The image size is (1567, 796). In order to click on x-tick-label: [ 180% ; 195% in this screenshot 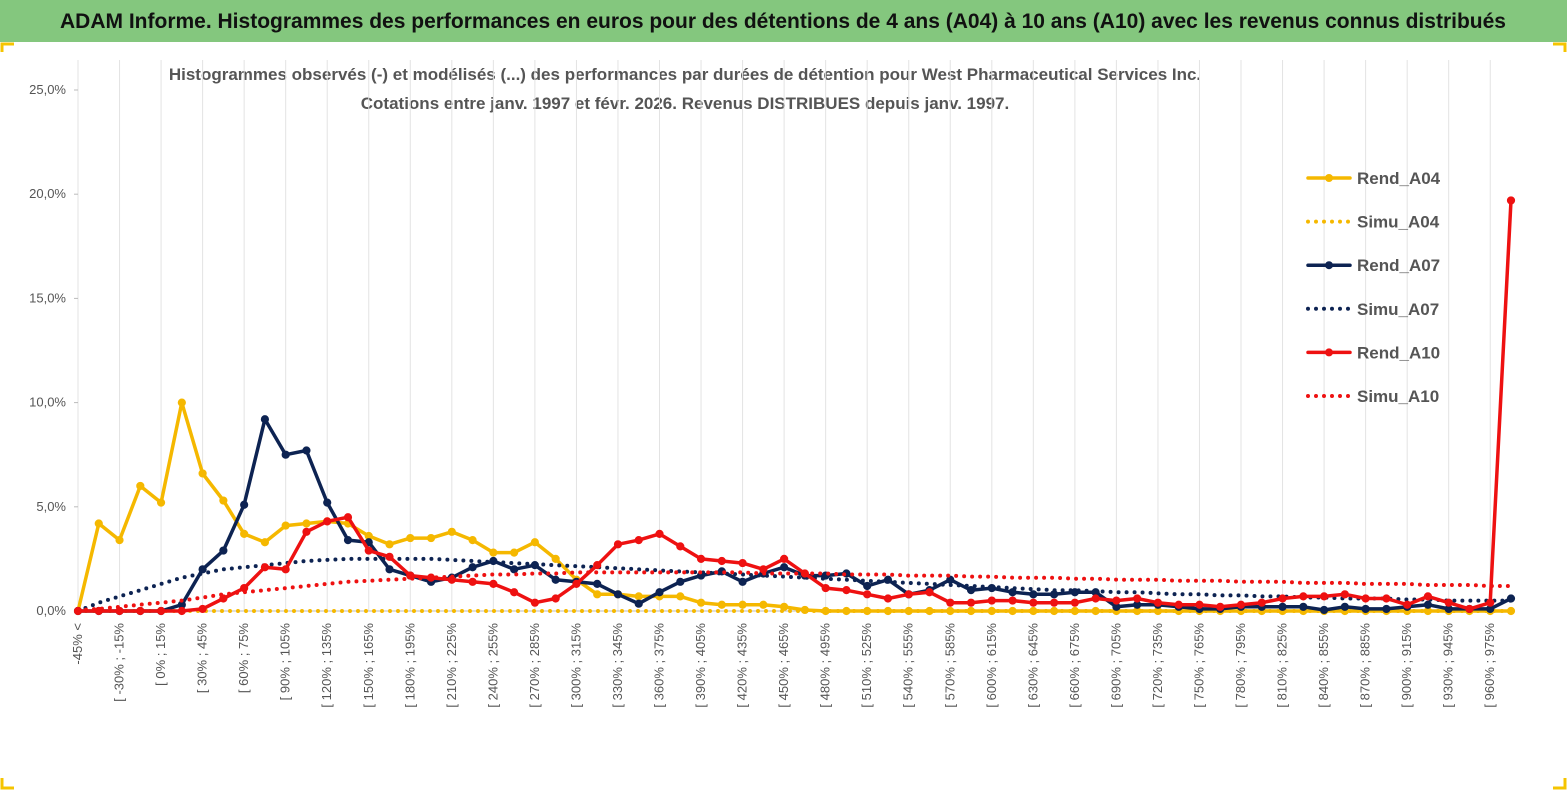, I will do `click(409, 665)`.